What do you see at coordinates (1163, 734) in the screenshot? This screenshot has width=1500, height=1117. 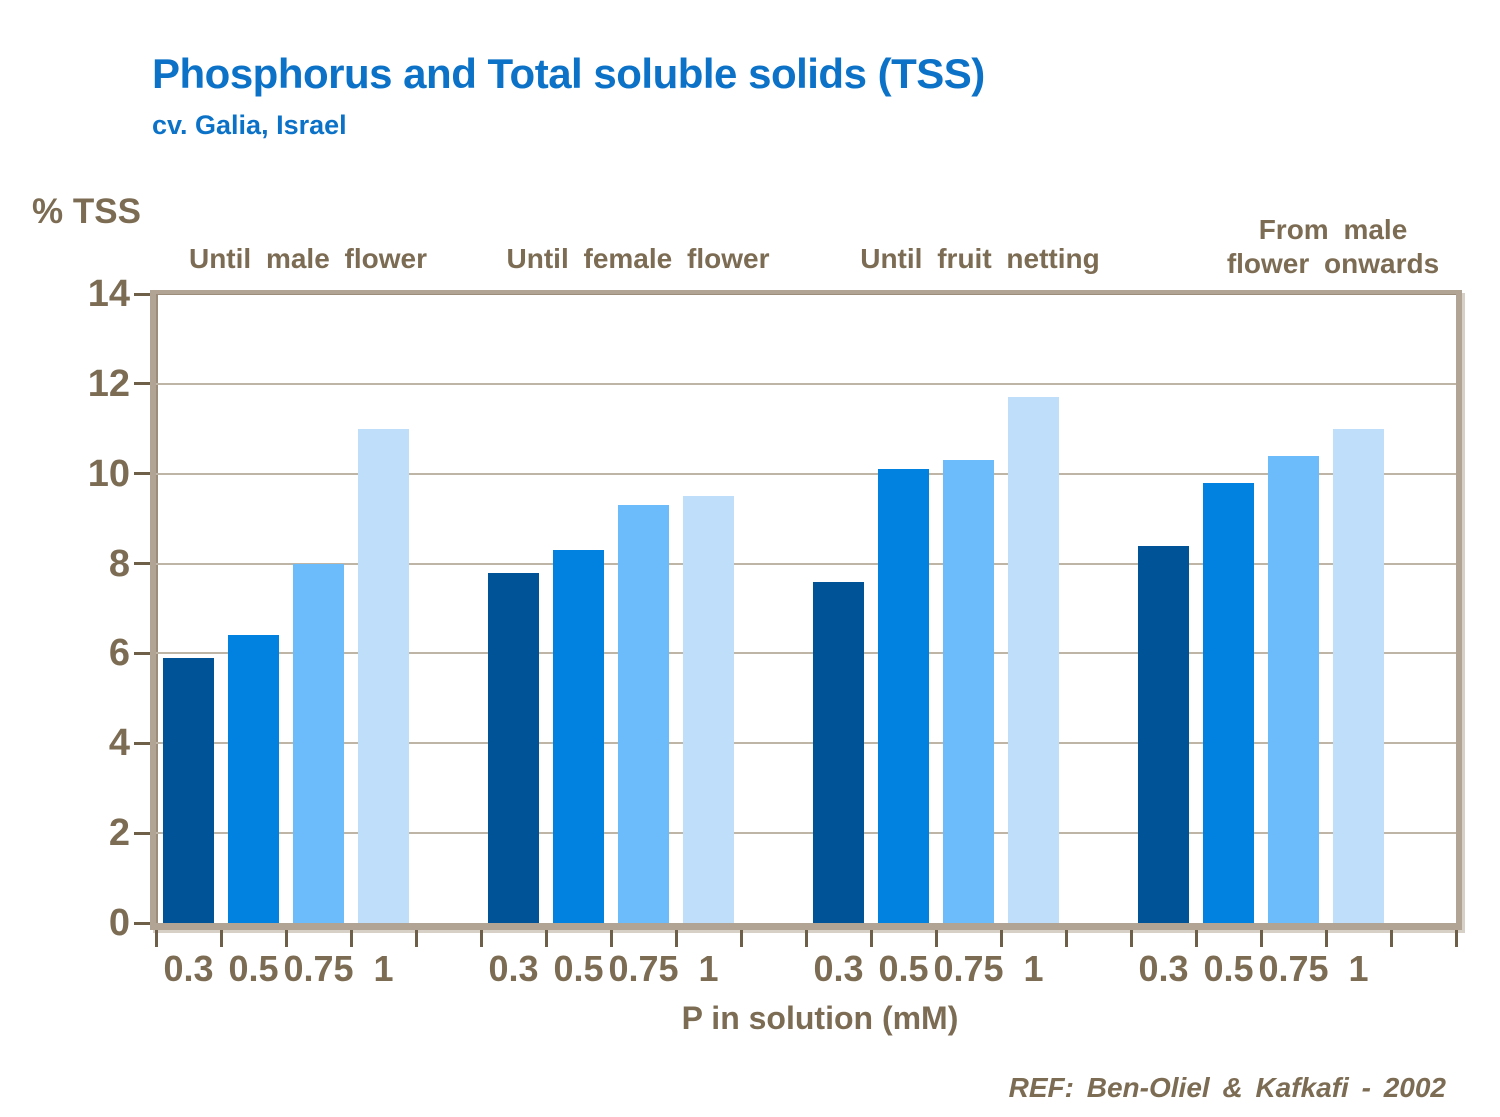 I see `bar-0.3-group4` at bounding box center [1163, 734].